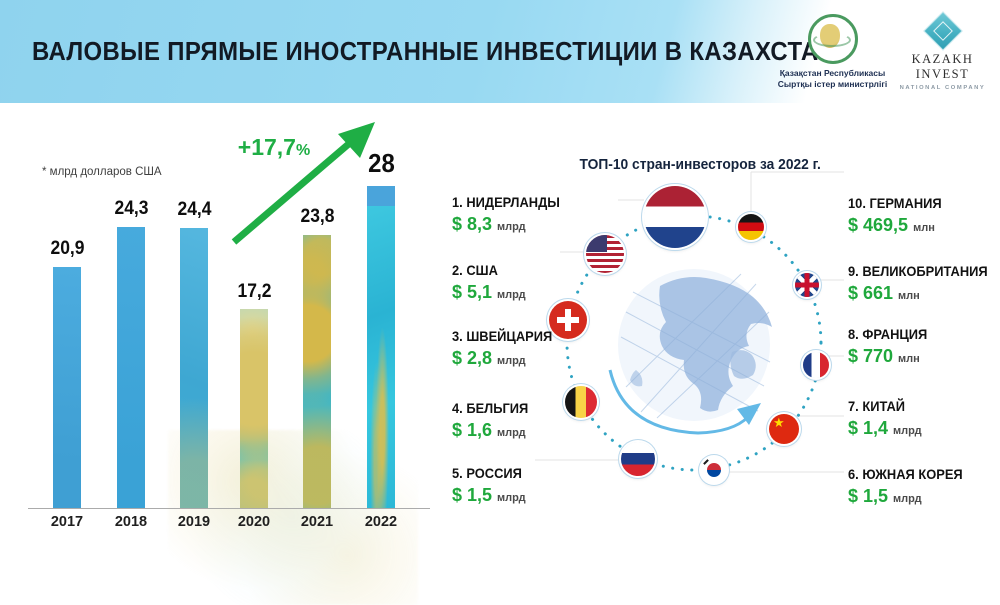  I want to click on bar-2018, so click(131, 367).